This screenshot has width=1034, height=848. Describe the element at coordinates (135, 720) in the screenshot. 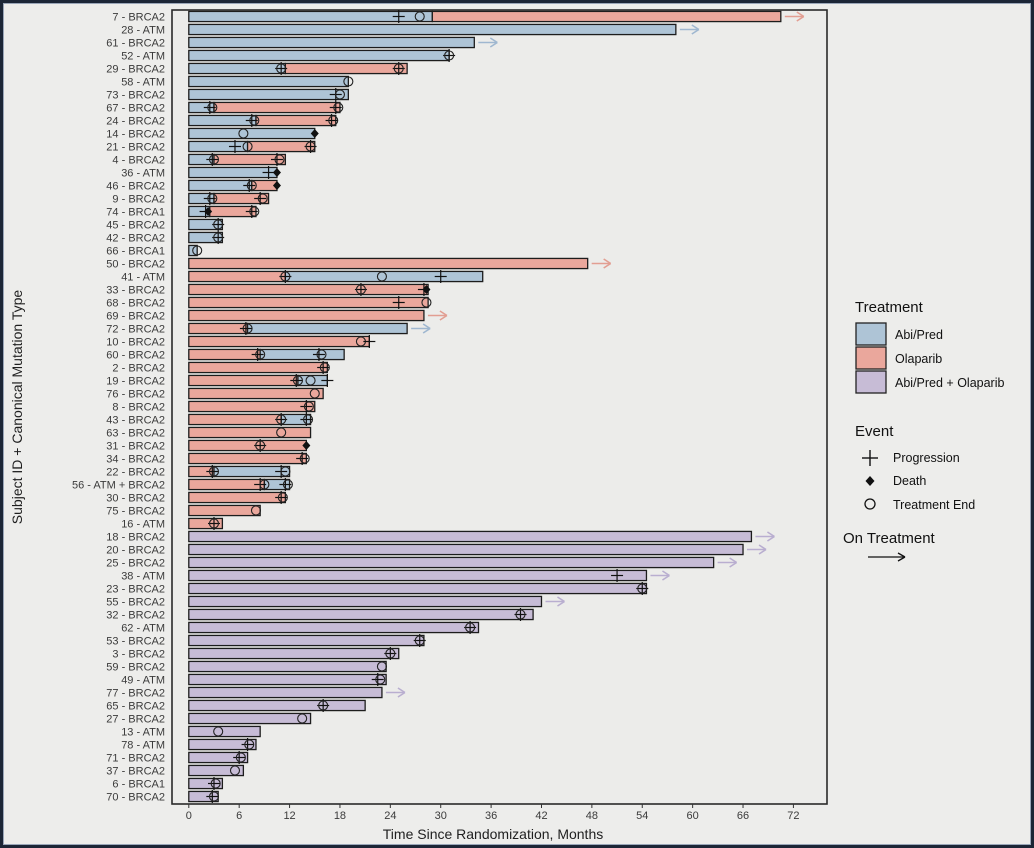

I see `y-tick-label: 27 - BRCA2` at that location.